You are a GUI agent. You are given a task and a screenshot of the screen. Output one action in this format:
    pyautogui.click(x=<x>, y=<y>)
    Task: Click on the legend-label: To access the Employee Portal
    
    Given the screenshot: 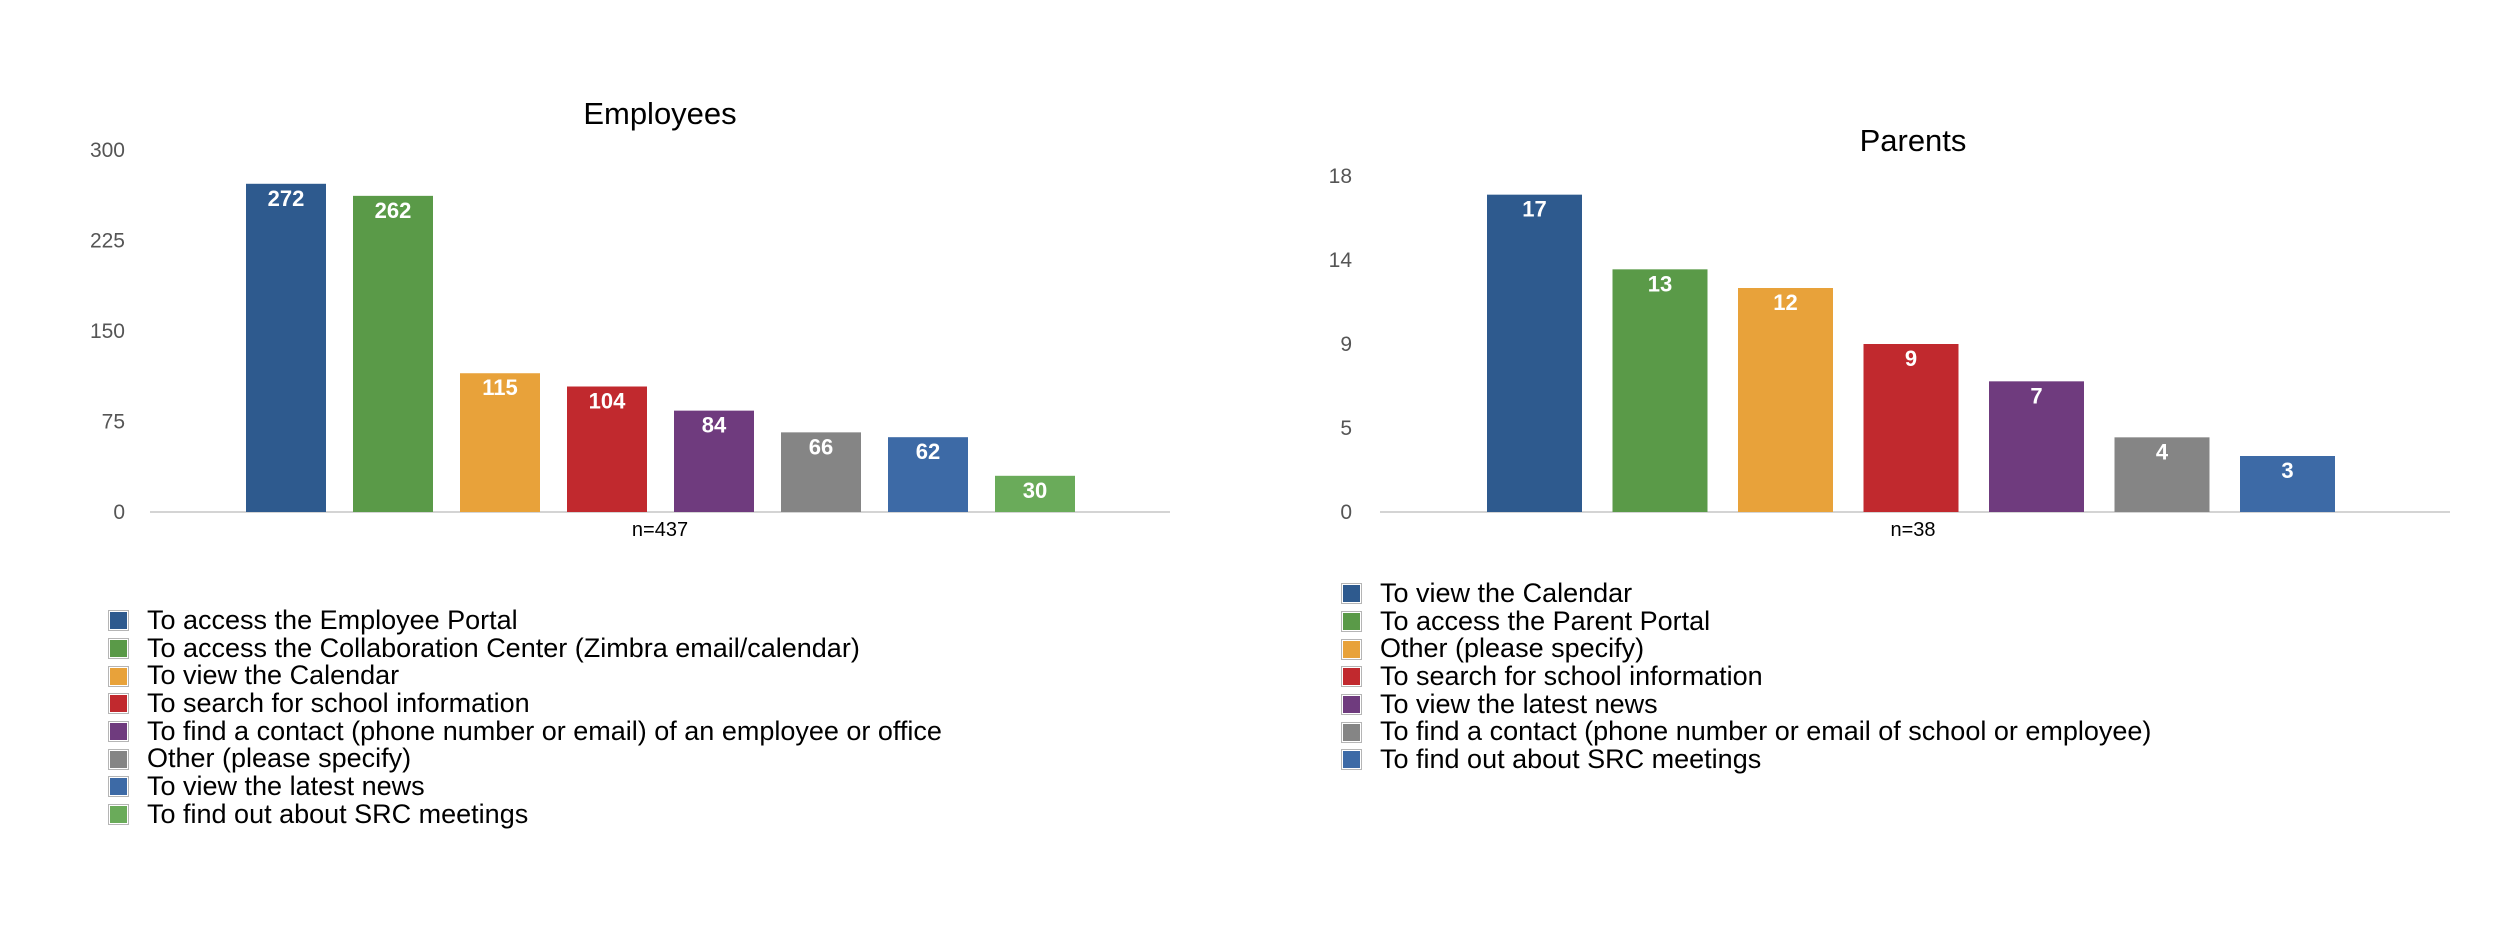 What is the action you would take?
    pyautogui.click(x=332, y=620)
    